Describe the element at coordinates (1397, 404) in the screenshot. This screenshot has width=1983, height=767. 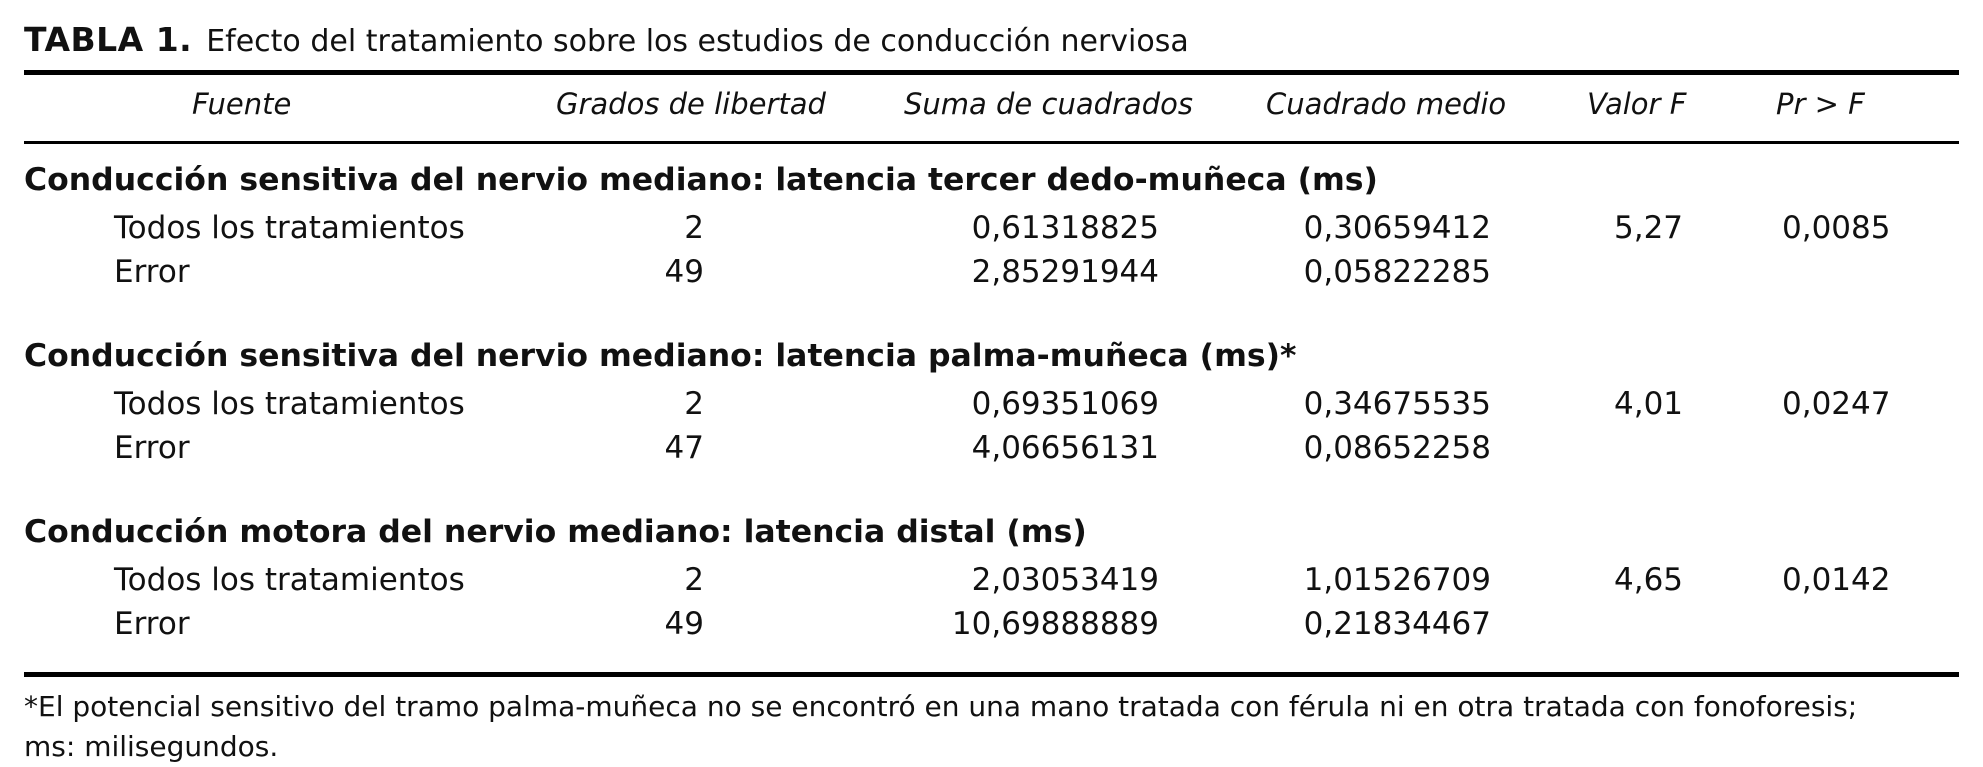
I see `cell-cuadrado-medio: 0,34675535` at that location.